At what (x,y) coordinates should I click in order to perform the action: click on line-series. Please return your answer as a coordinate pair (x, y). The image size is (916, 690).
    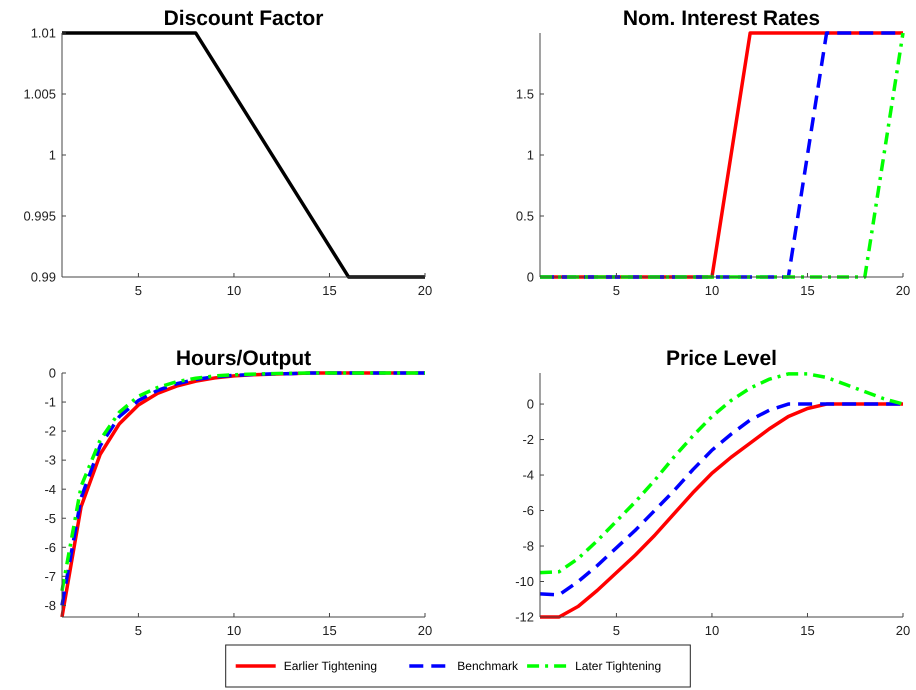
    Looking at the image, I should click on (243, 155).